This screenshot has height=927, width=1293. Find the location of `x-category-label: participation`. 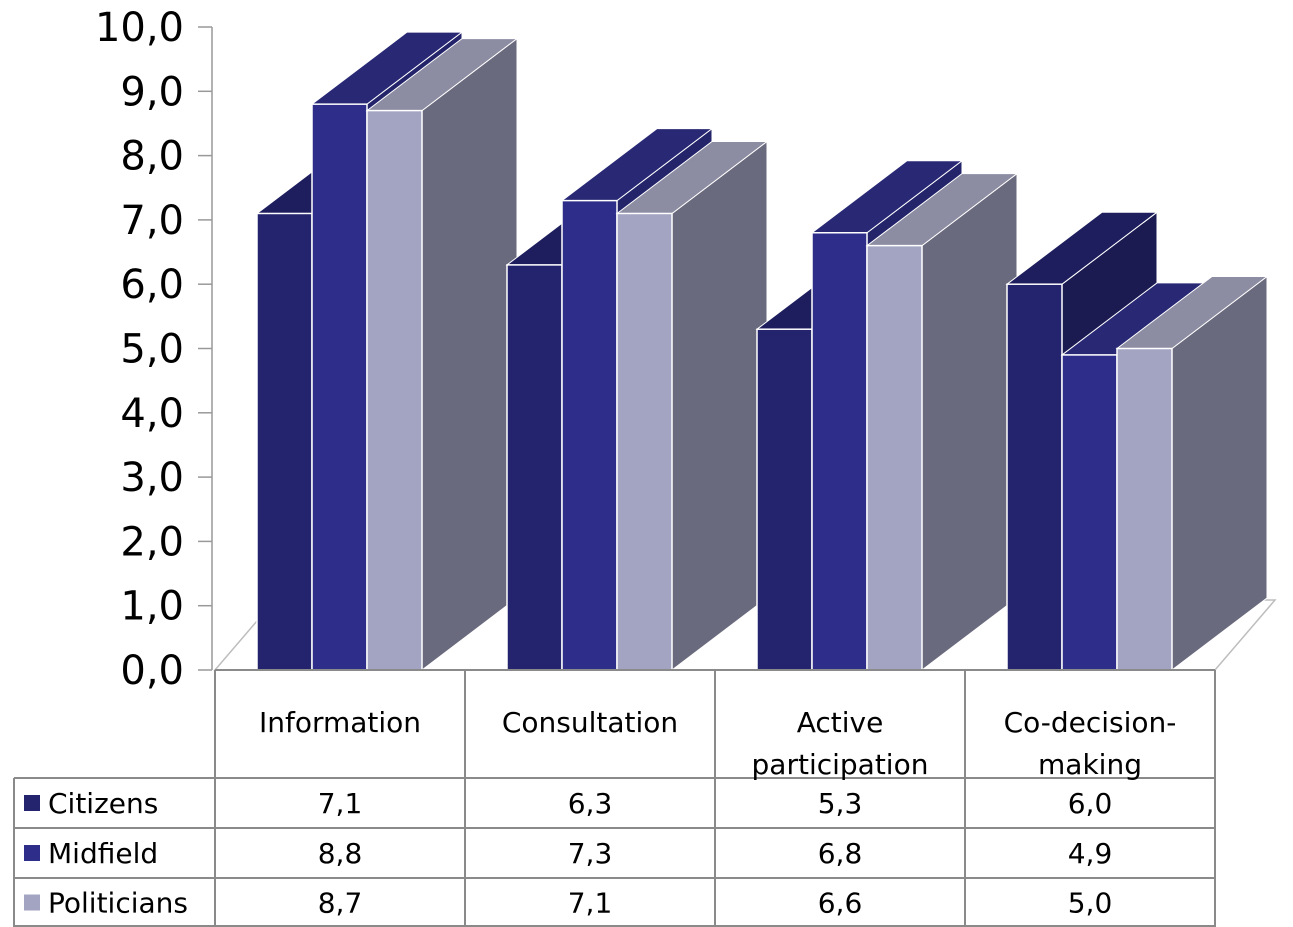

x-category-label: participation is located at coordinates (840, 764).